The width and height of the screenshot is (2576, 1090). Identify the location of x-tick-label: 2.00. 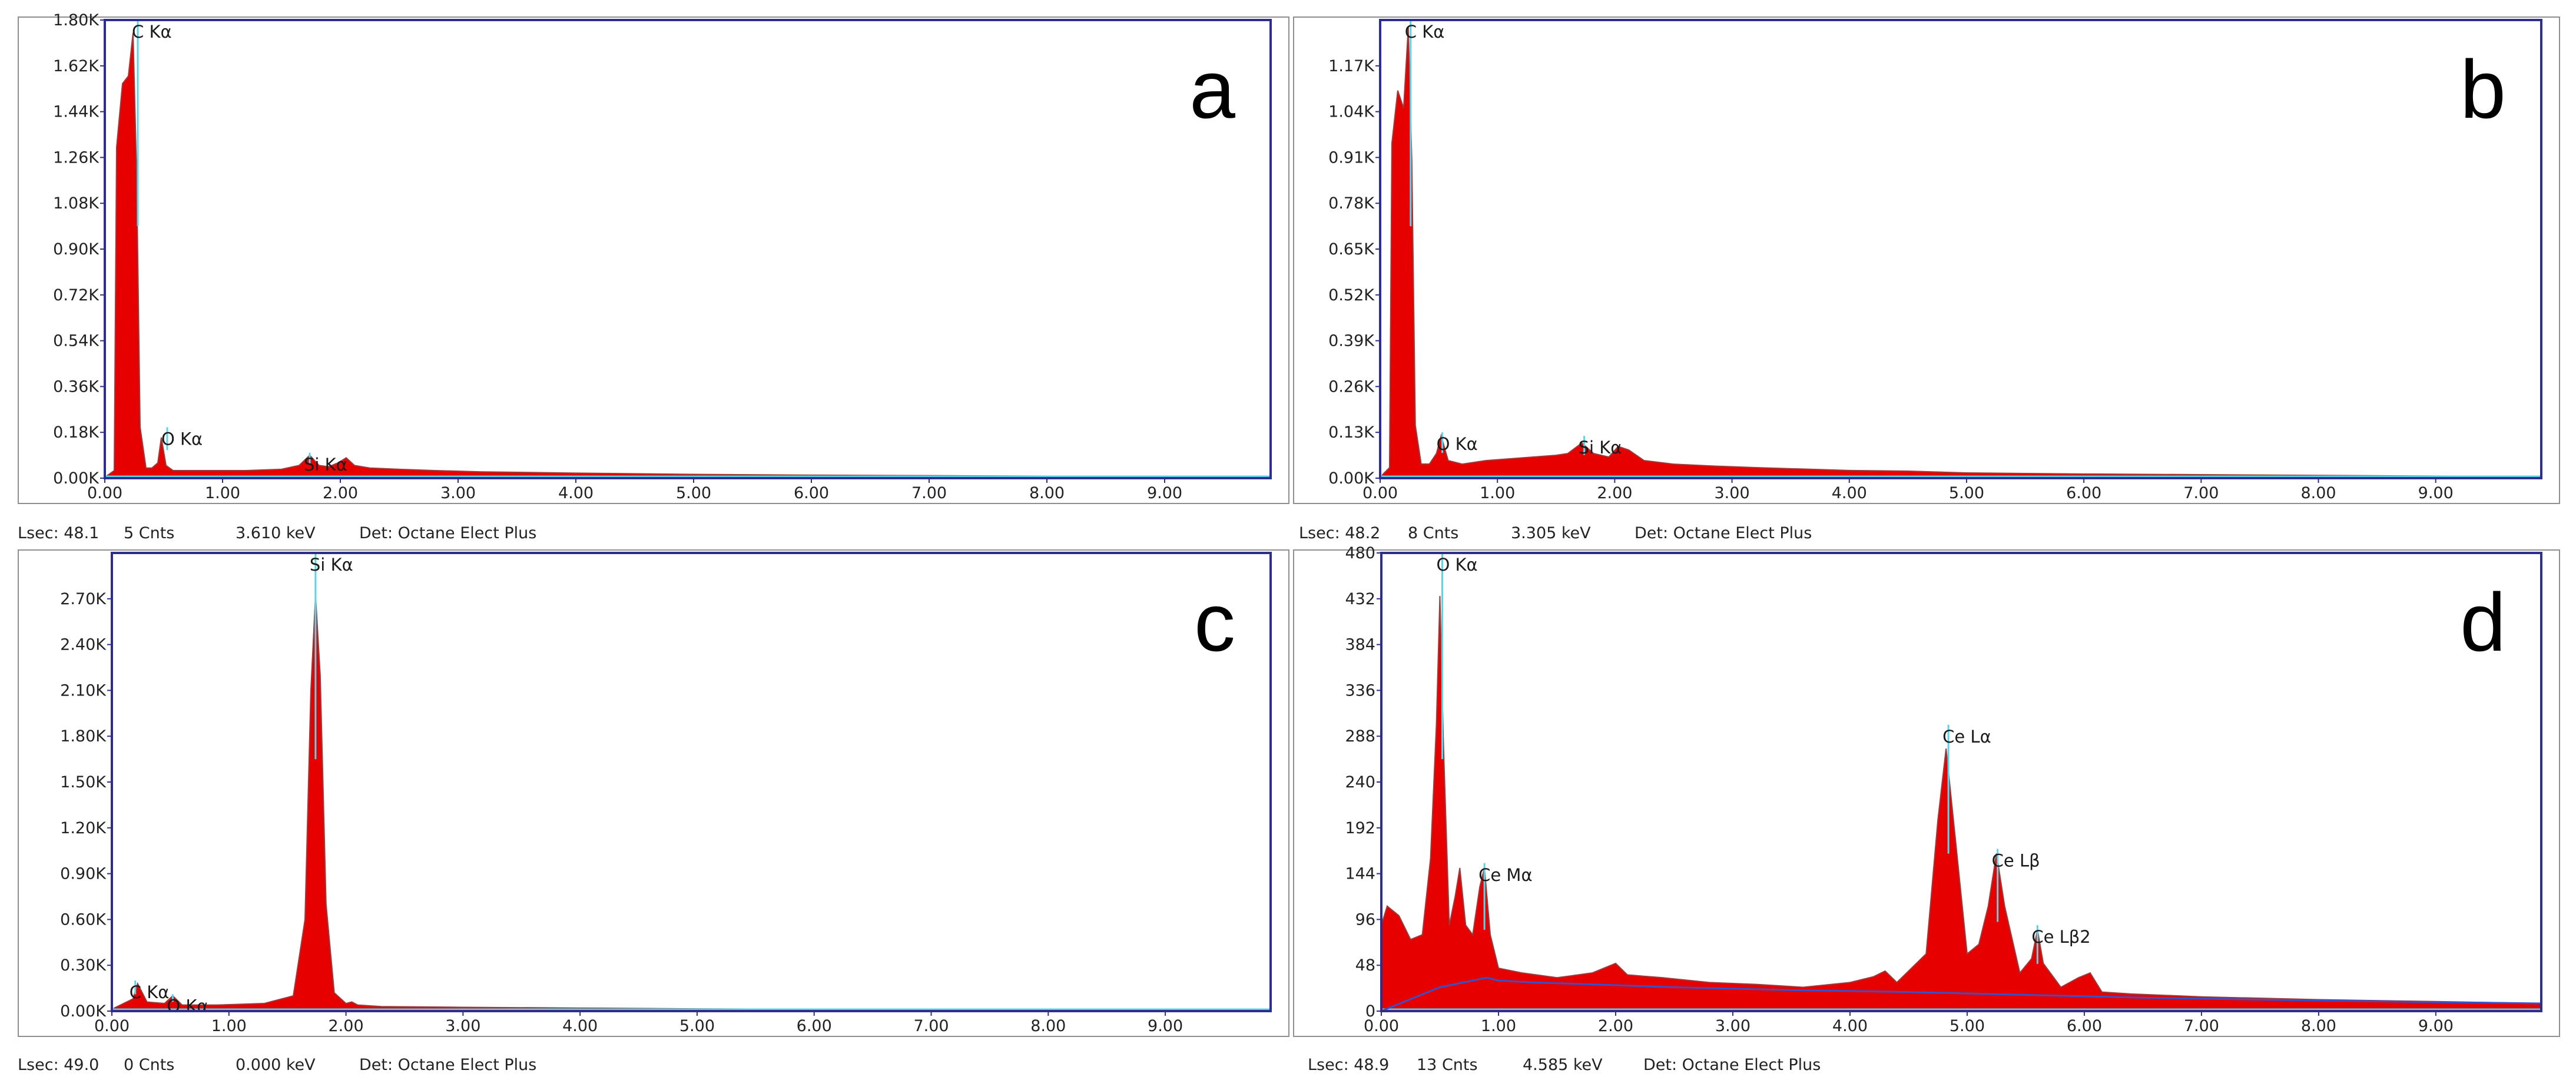
(1615, 1026).